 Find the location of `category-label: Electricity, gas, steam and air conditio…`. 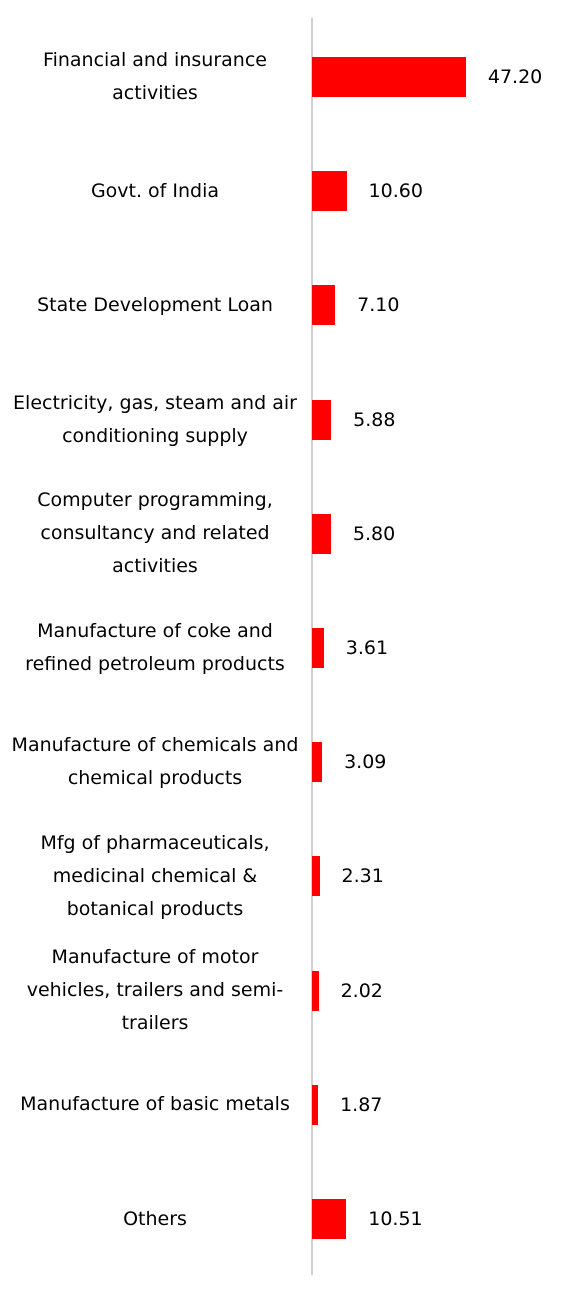

category-label: Electricity, gas, steam and air conditio… is located at coordinates (155, 420).